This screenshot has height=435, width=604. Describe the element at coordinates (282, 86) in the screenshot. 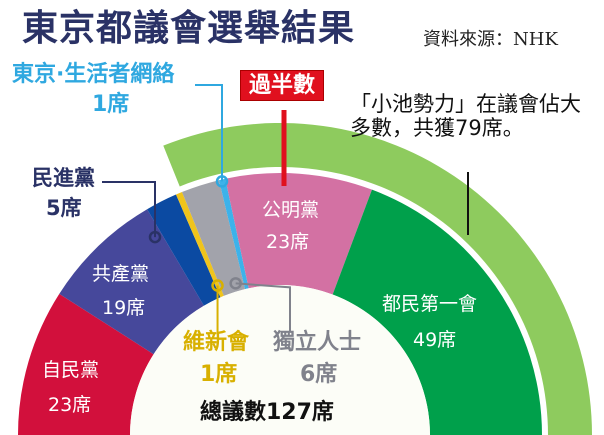

I see `majority-label: 過半數` at that location.